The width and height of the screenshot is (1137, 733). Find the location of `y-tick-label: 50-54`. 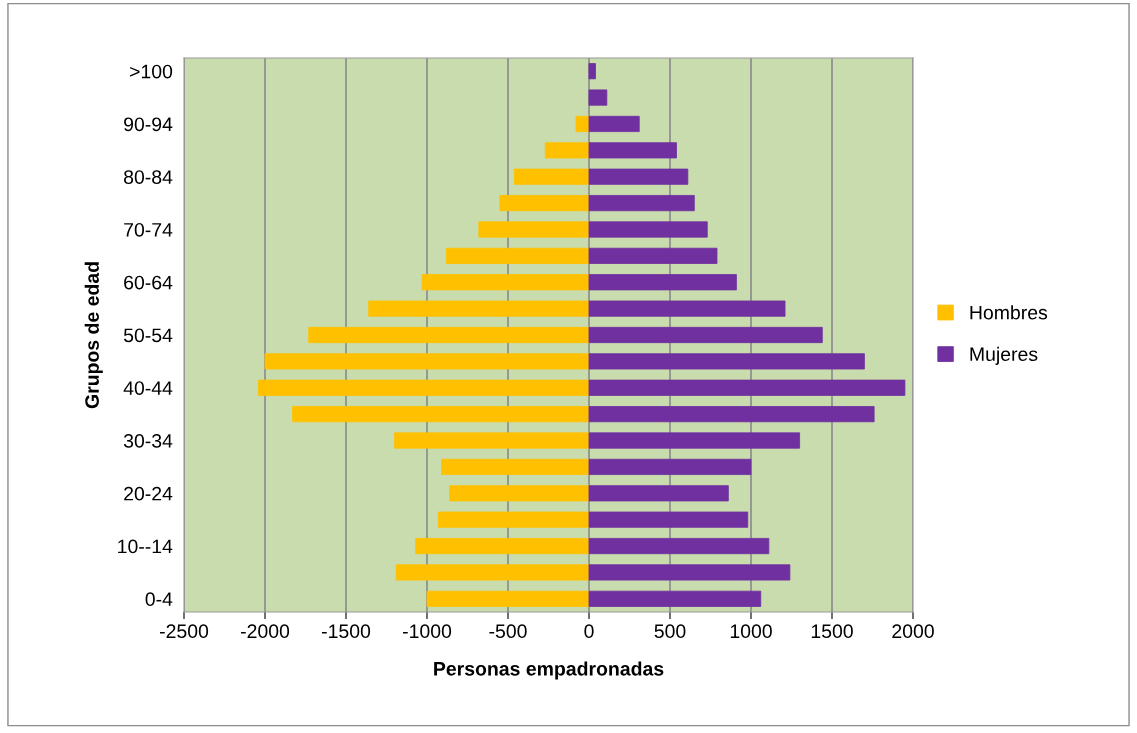

y-tick-label: 50-54 is located at coordinates (148, 335).